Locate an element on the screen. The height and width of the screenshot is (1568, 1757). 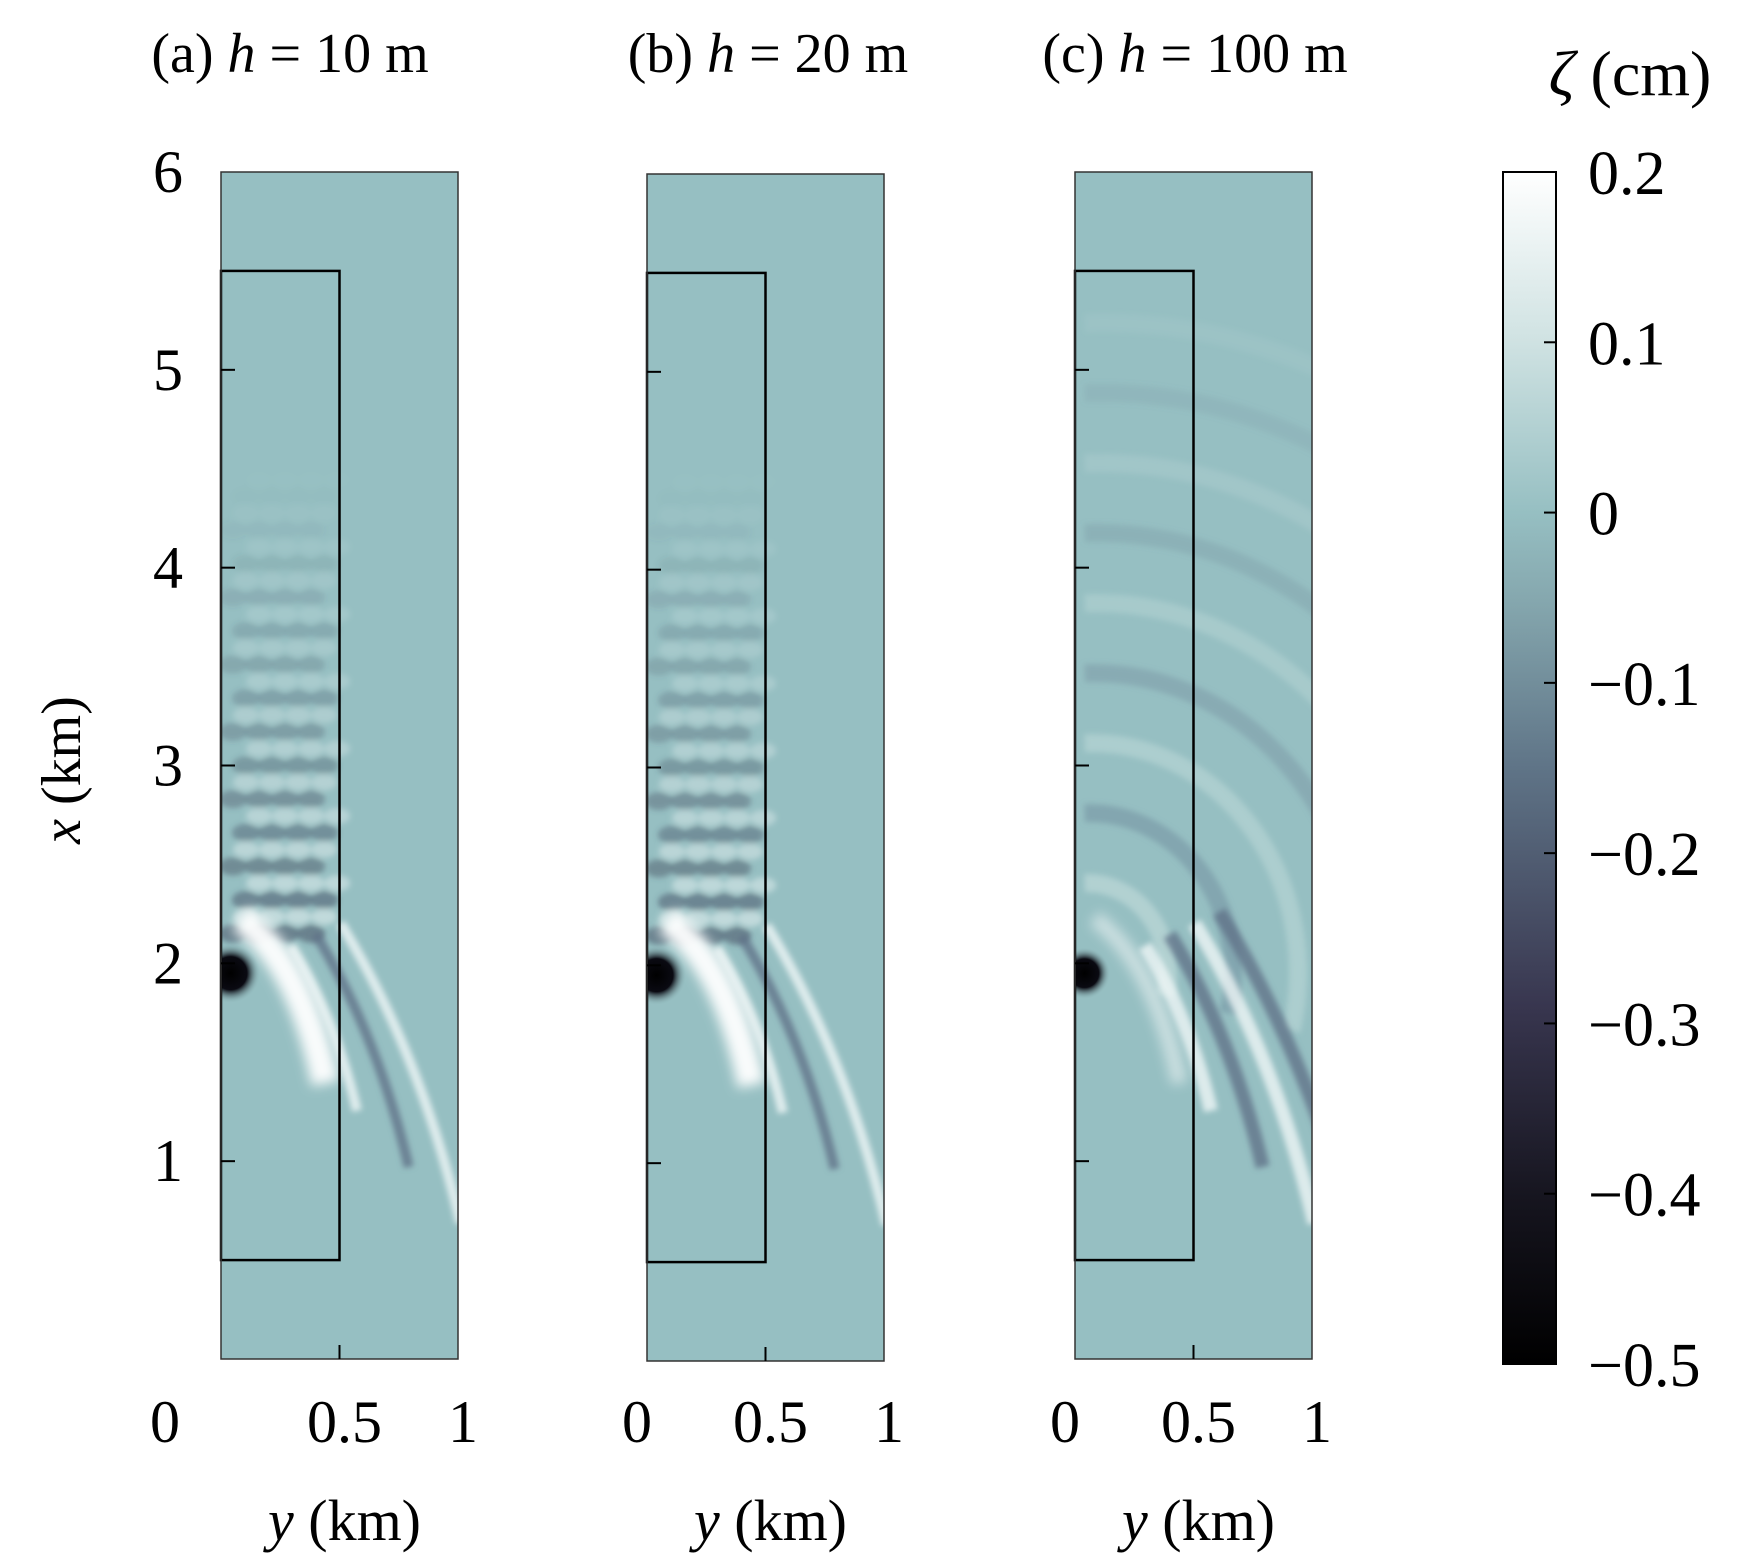
y-tick-label: 4 is located at coordinates (168, 568).